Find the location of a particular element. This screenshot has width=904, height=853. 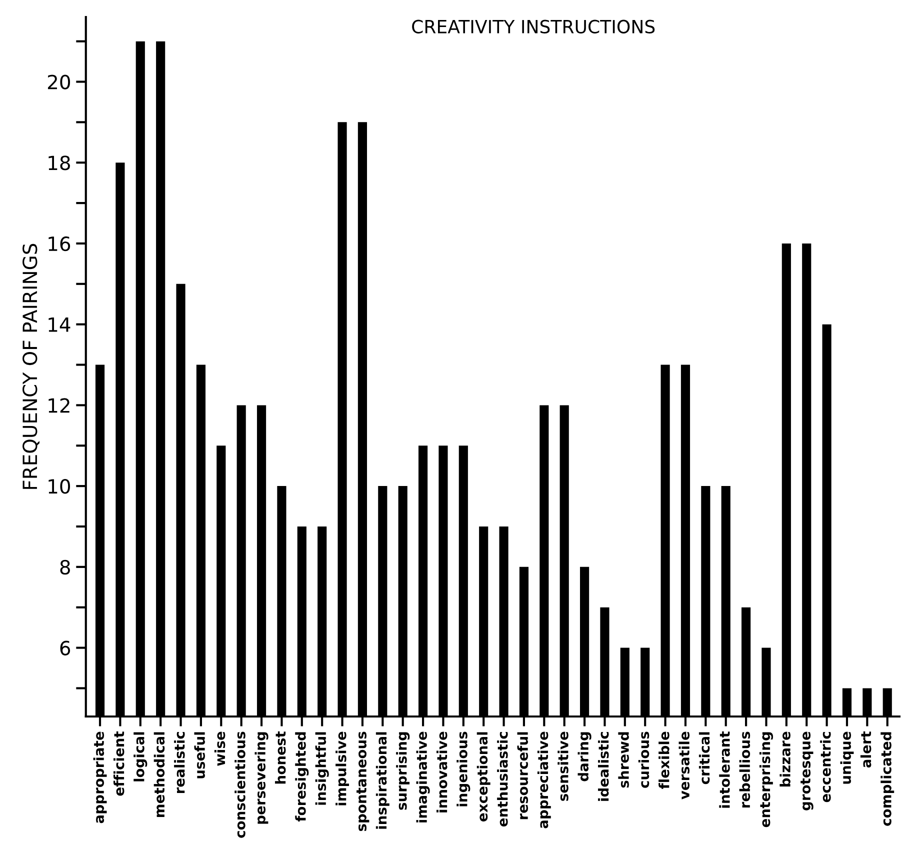

y-tick-label: 10 is located at coordinates (59, 486).